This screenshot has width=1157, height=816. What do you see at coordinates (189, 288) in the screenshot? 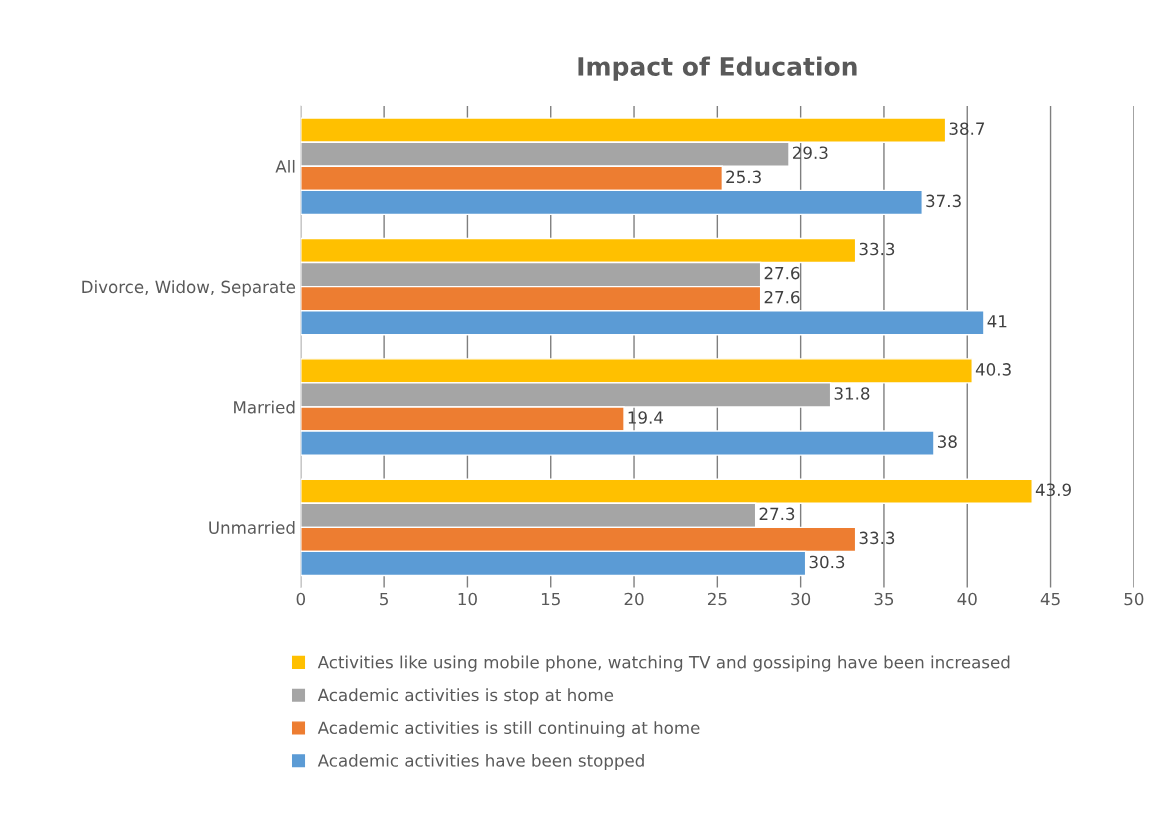
I see `y-tick-label: Divorce, Widow, Separate` at bounding box center [189, 288].